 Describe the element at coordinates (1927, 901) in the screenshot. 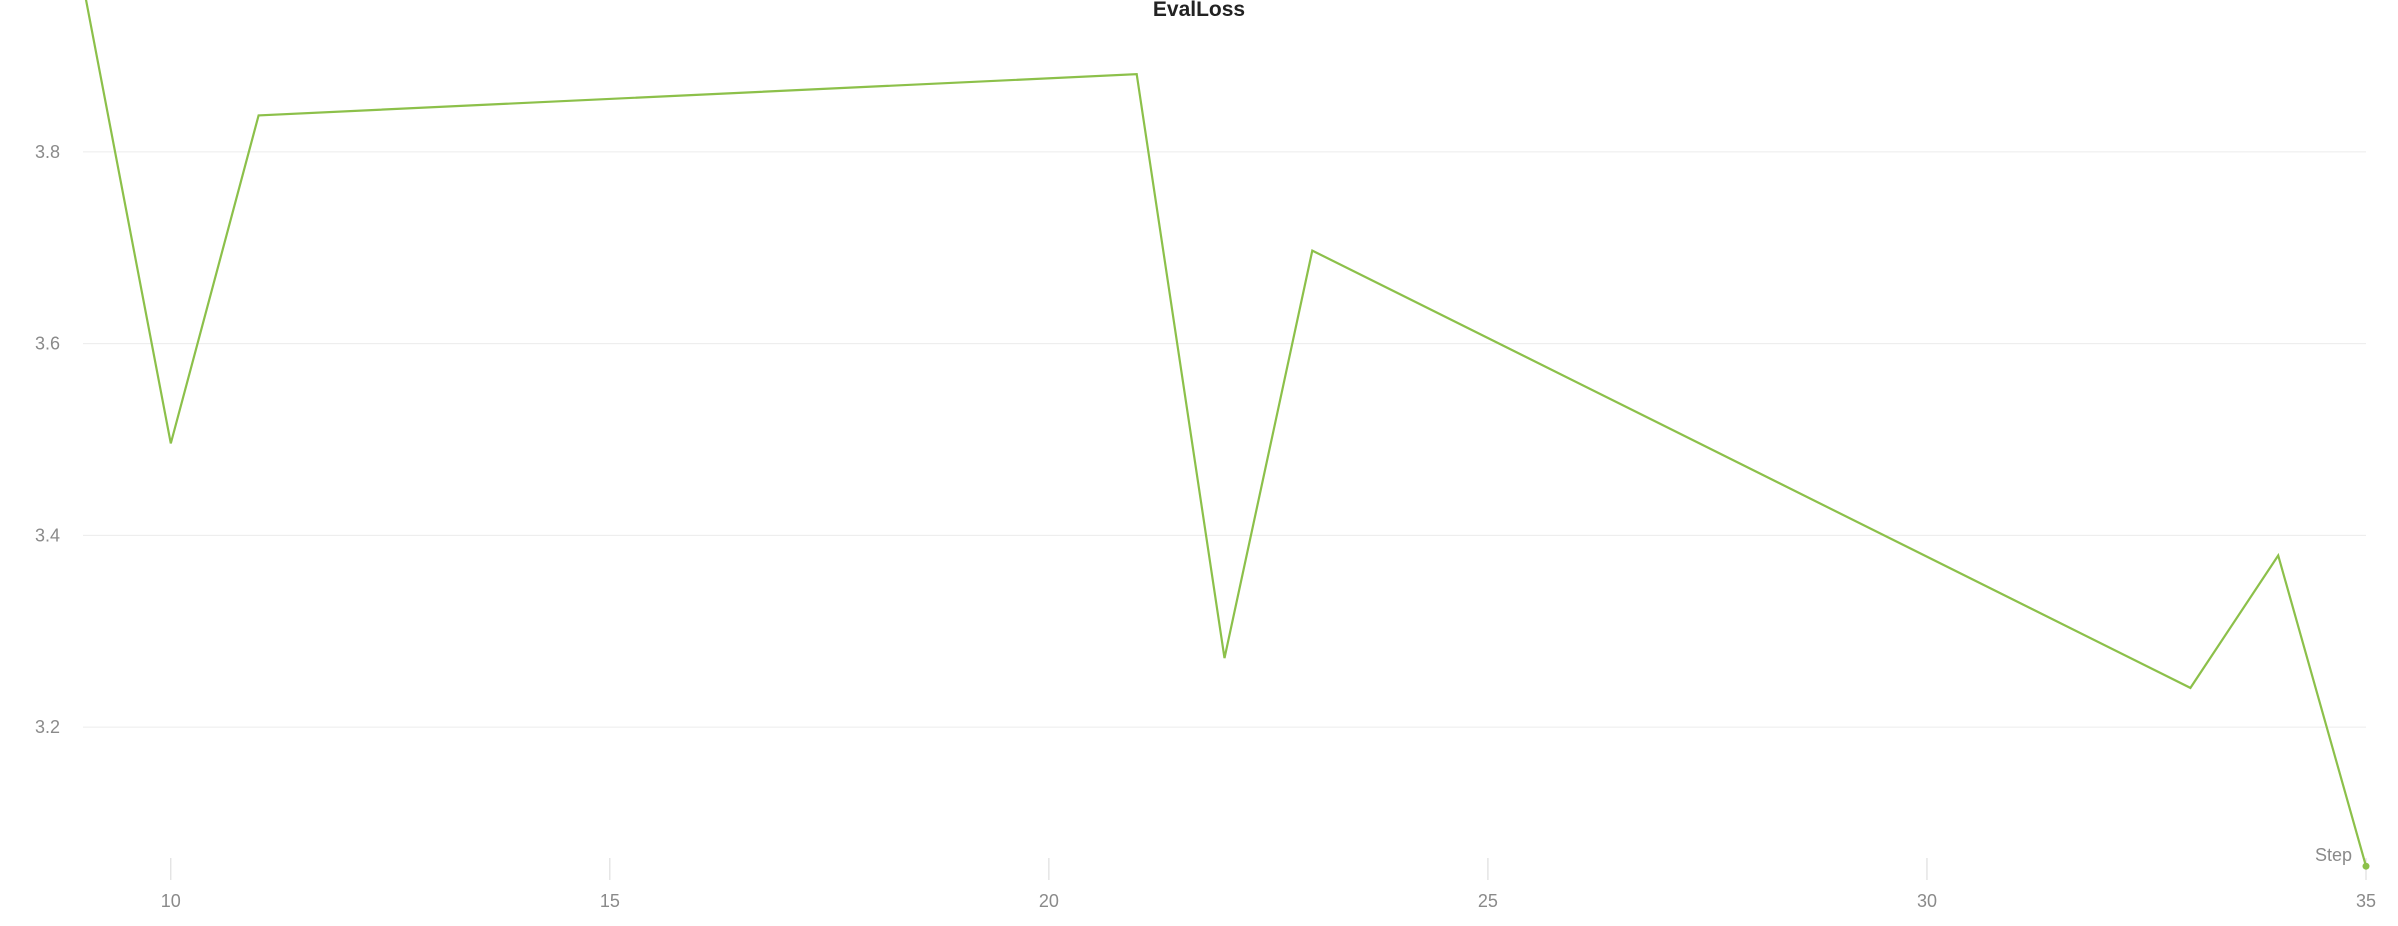

I see `x-tick-label: 30` at that location.